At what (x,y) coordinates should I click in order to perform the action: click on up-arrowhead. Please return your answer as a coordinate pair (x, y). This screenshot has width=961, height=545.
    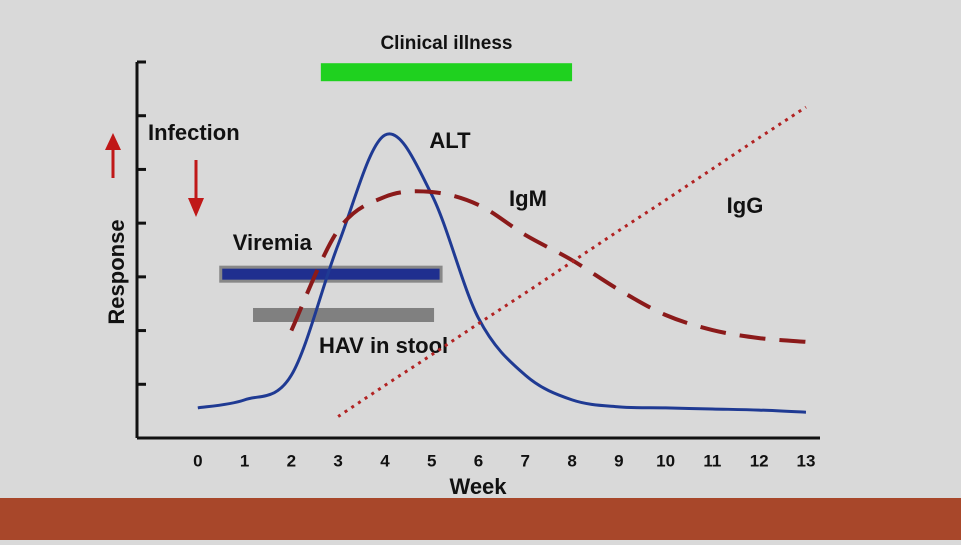
    Looking at the image, I should click on (113, 141).